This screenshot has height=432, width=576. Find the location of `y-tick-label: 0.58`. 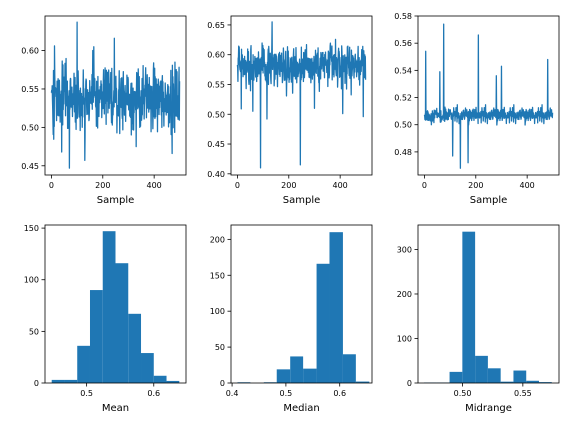

y-tick-label: 0.58 is located at coordinates (403, 16).